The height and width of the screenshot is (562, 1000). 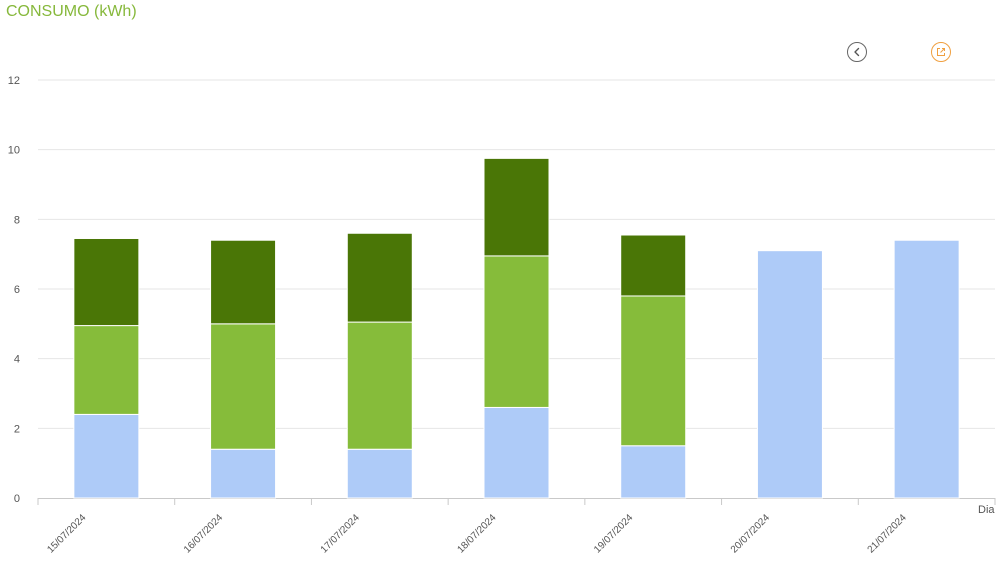 What do you see at coordinates (17, 499) in the screenshot?
I see `y-tick-label: 0` at bounding box center [17, 499].